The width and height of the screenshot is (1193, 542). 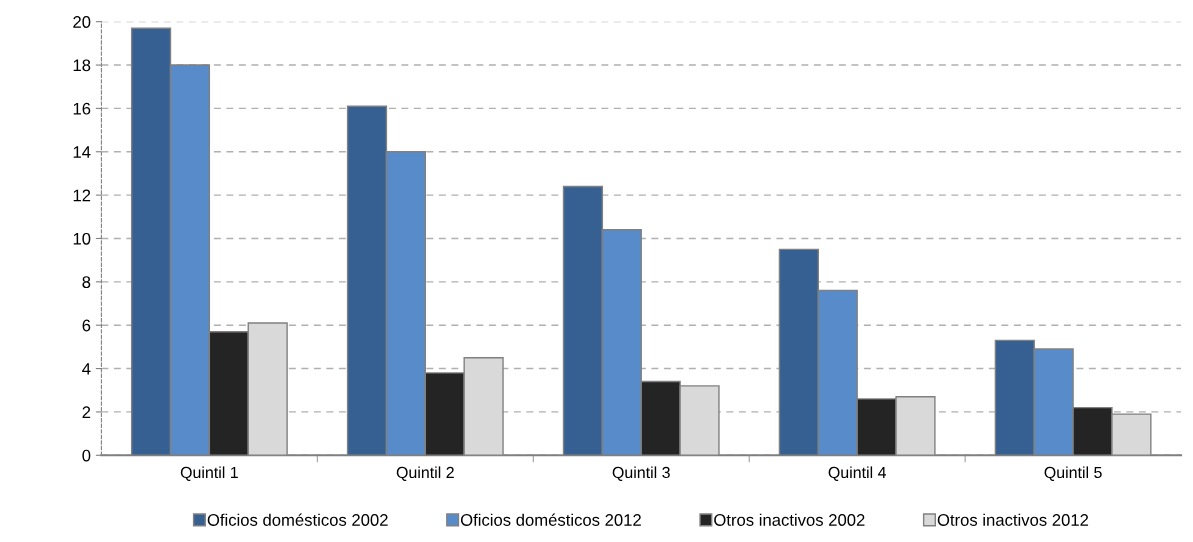 What do you see at coordinates (82, 238) in the screenshot?
I see `y-tick-label: 10` at bounding box center [82, 238].